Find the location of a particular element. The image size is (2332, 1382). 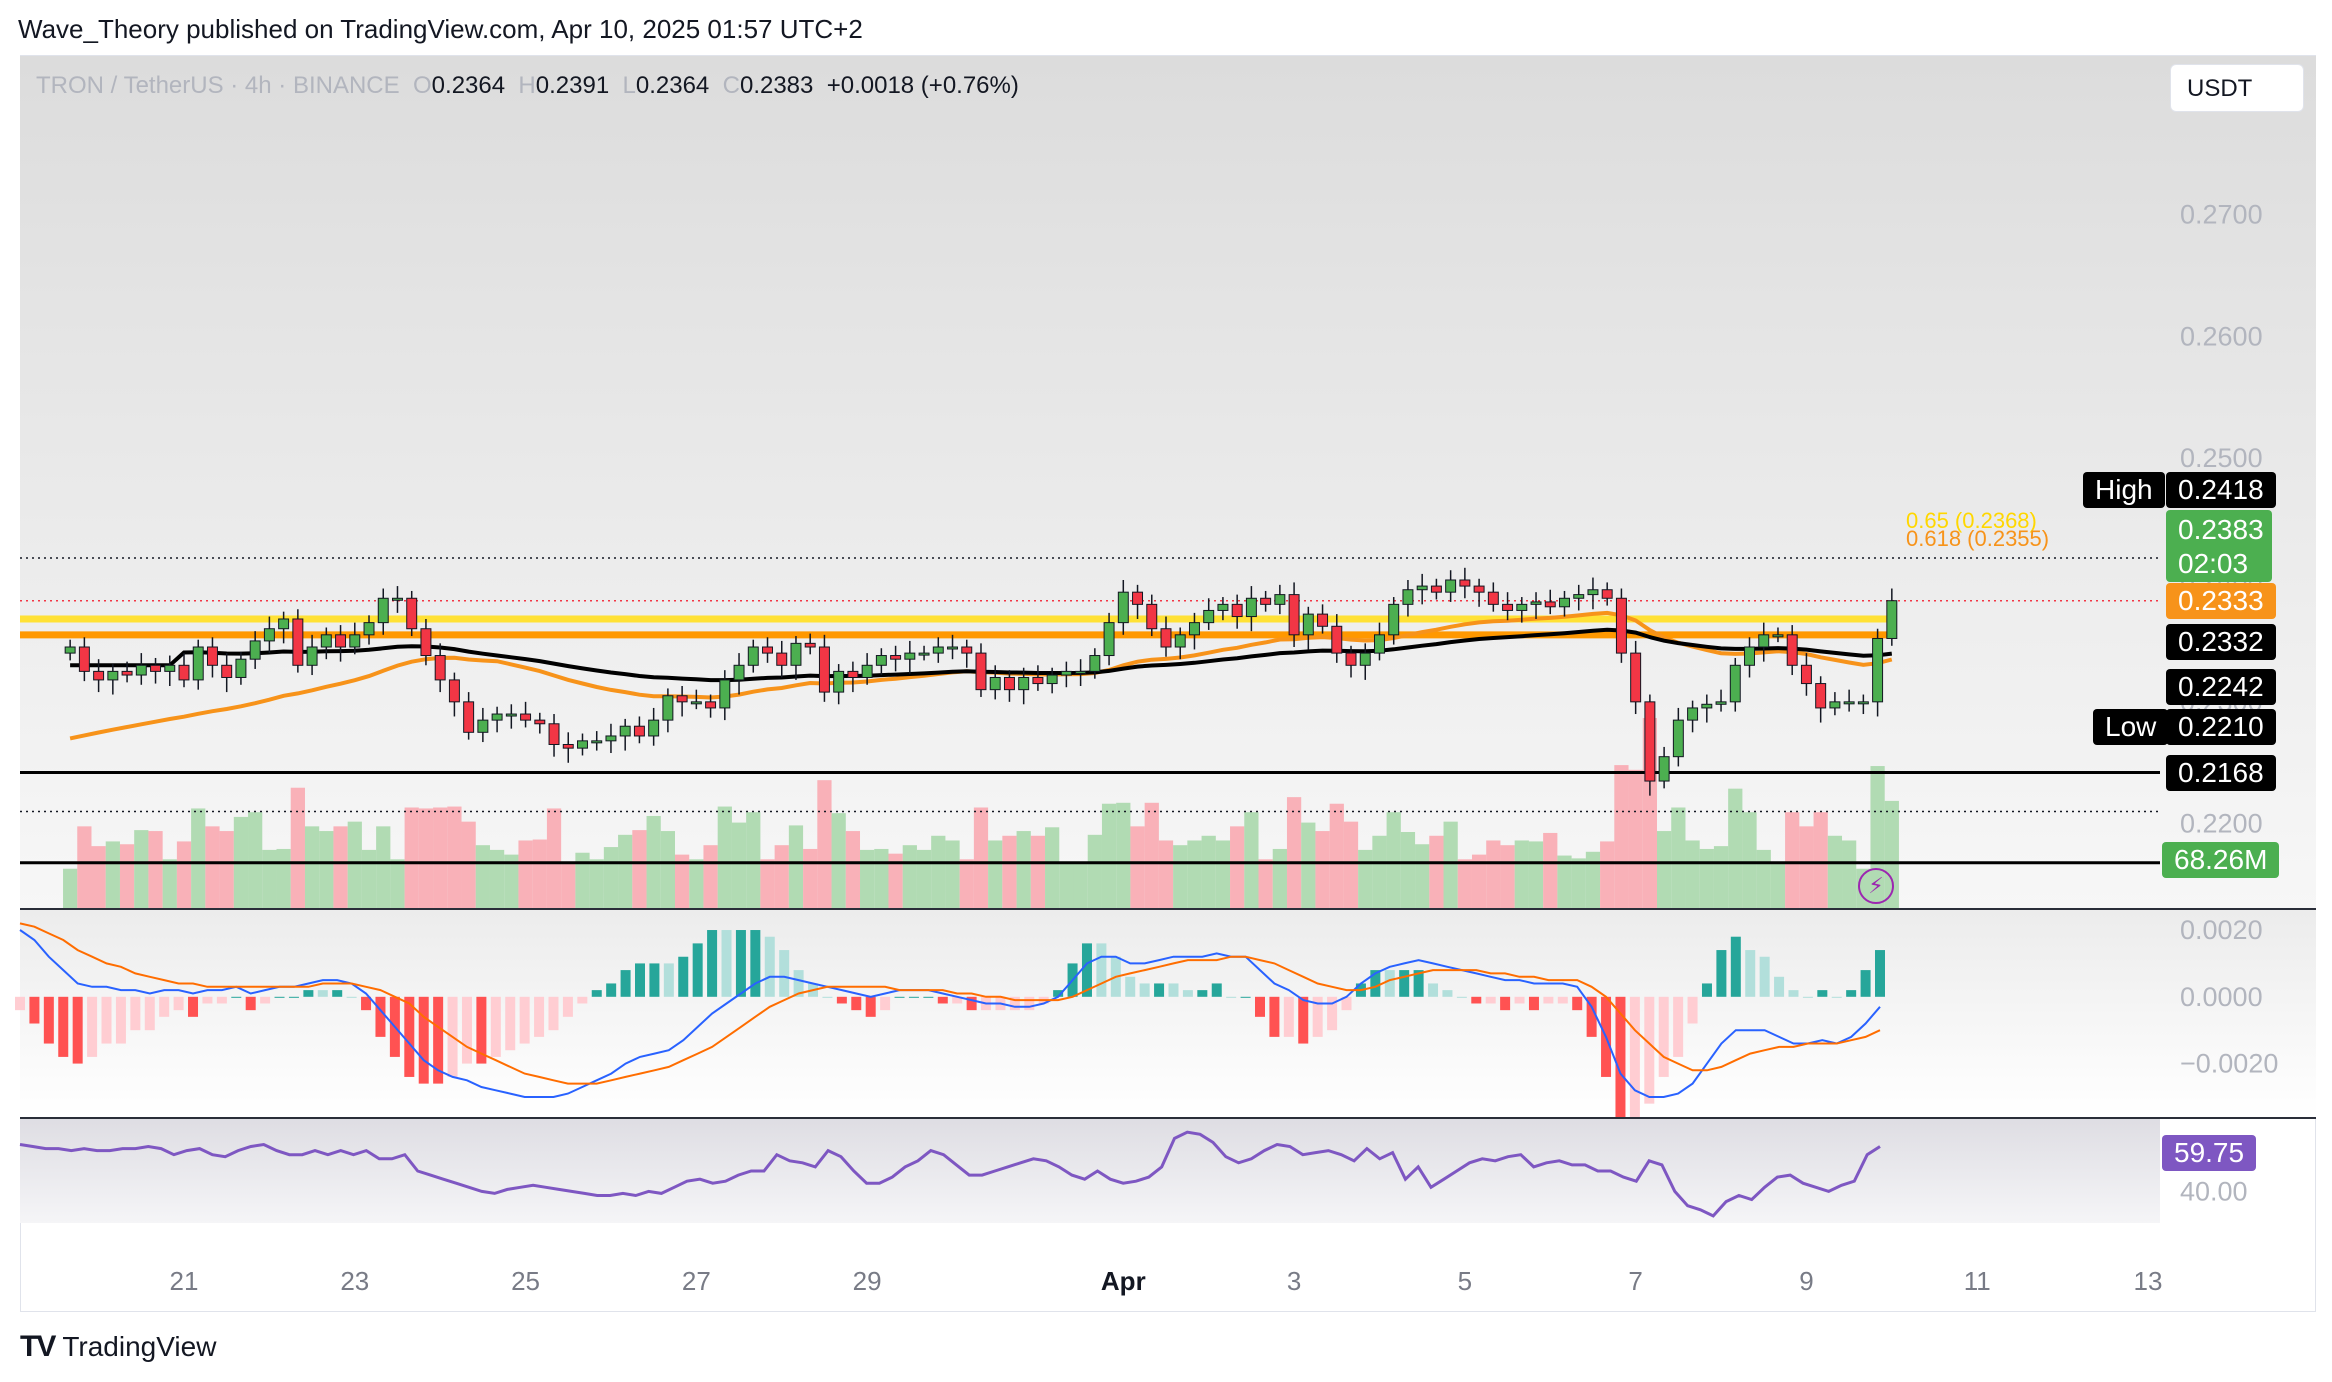

volume-value-label: 68.26M is located at coordinates (2221, 860).